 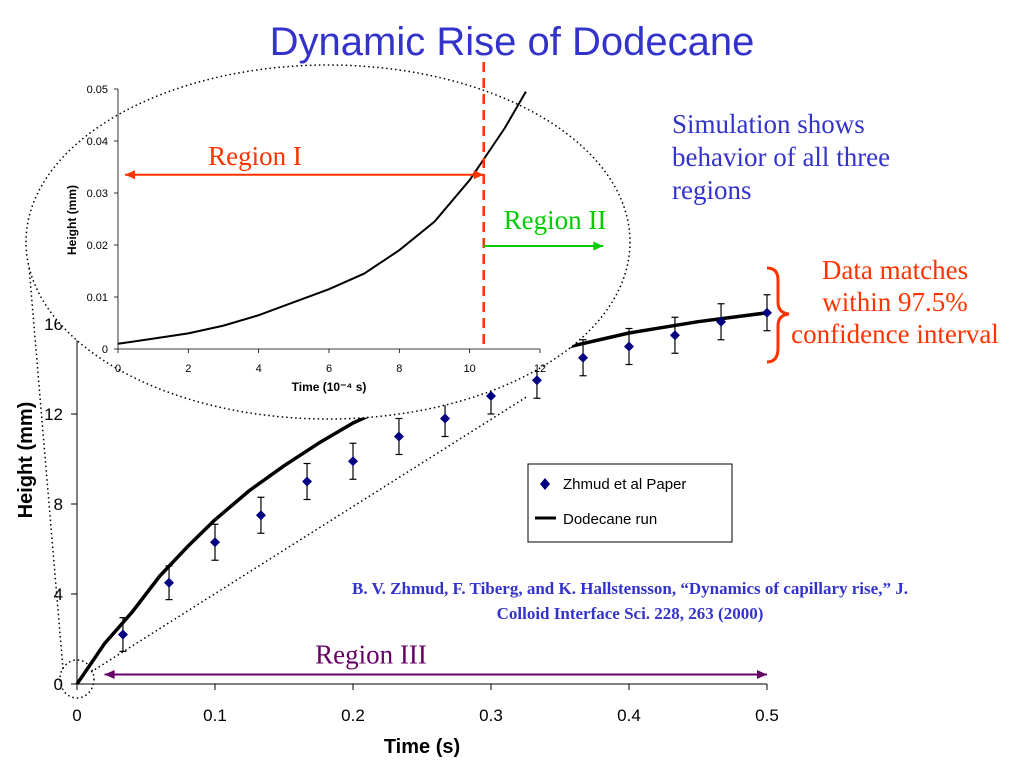 I want to click on main-y-tick-label: 8, so click(x=58, y=504).